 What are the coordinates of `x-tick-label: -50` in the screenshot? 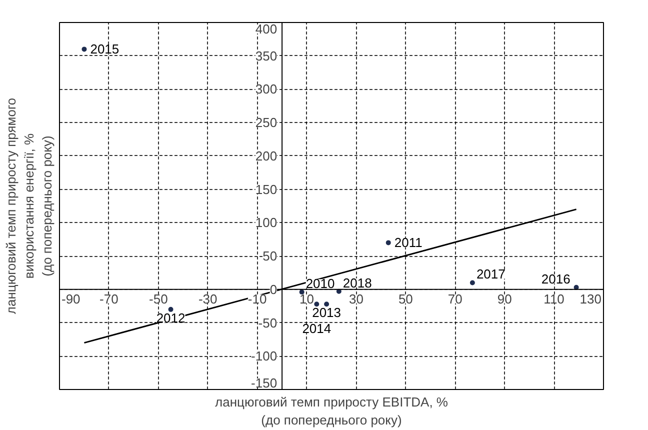 It's located at (158, 298).